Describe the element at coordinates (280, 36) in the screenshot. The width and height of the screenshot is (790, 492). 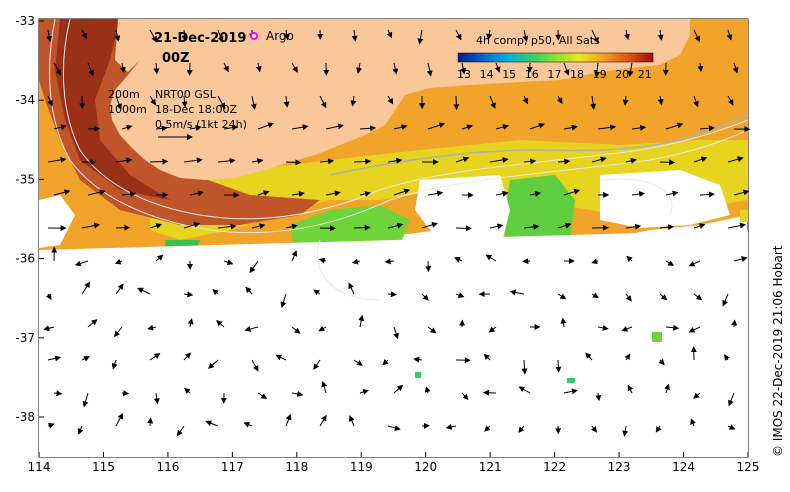
I see `argo-label: Argo` at that location.